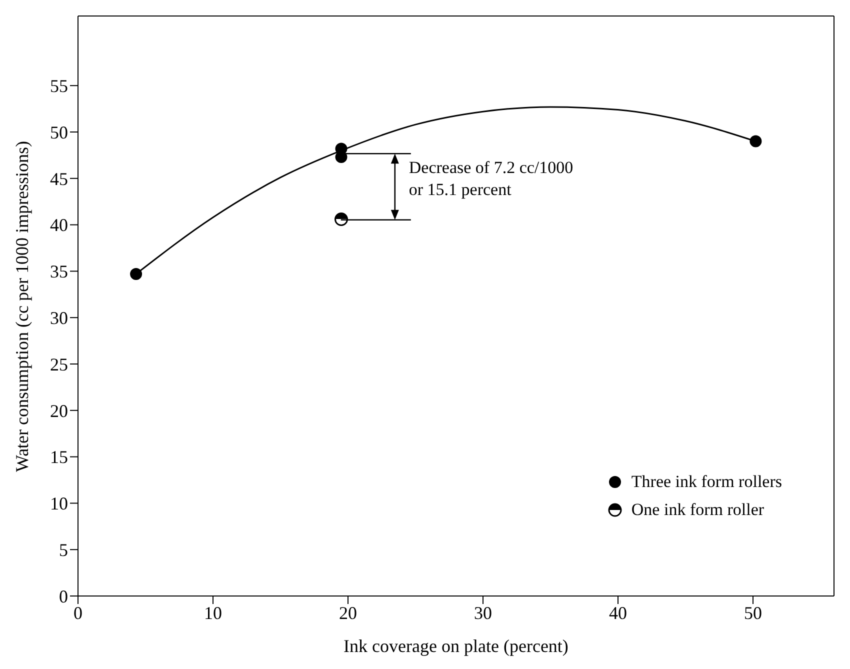  What do you see at coordinates (59, 504) in the screenshot?
I see `y-tick-label: 10` at bounding box center [59, 504].